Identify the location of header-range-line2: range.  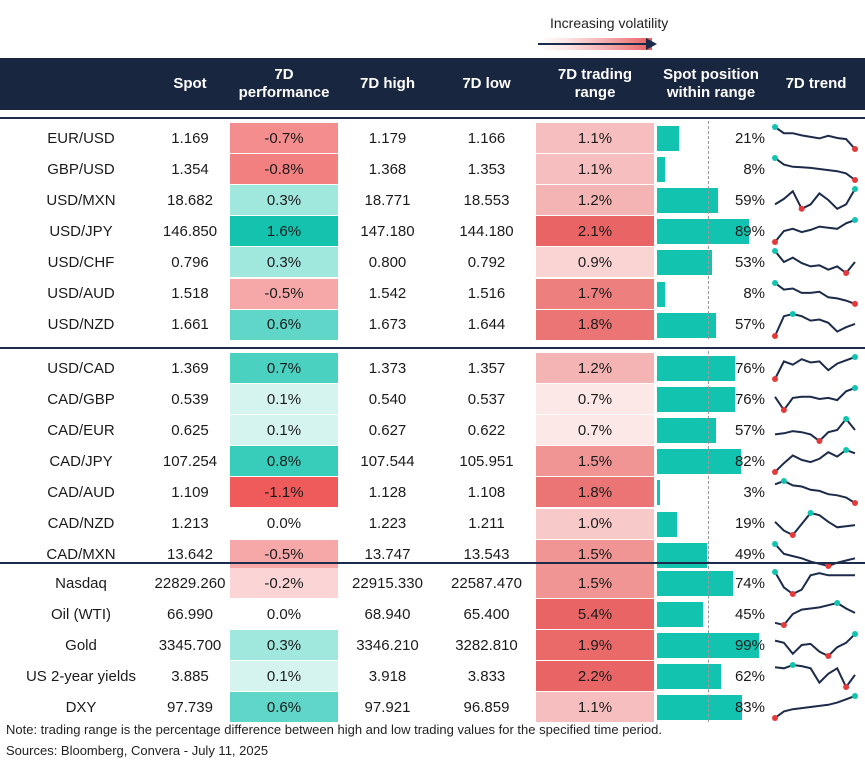
(595, 92).